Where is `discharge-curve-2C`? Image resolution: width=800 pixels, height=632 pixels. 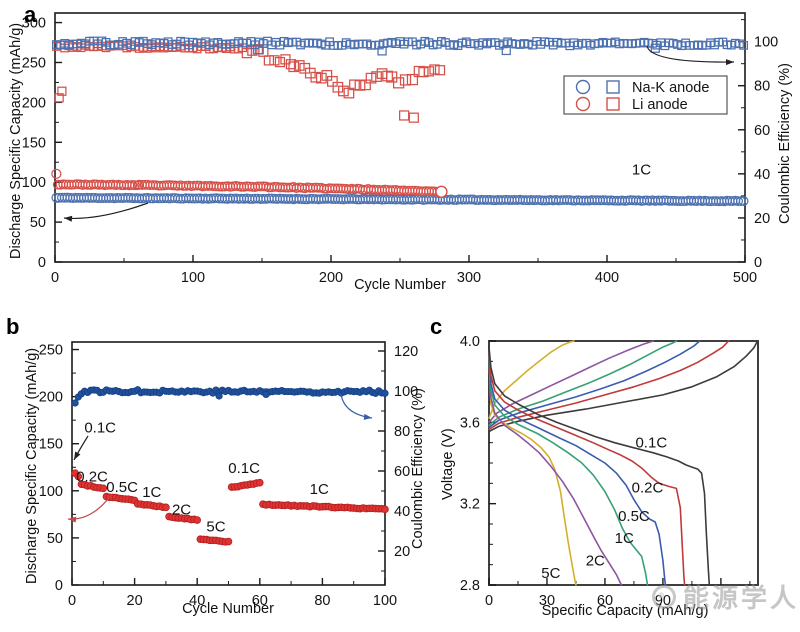 discharge-curve-2C is located at coordinates (555, 470).